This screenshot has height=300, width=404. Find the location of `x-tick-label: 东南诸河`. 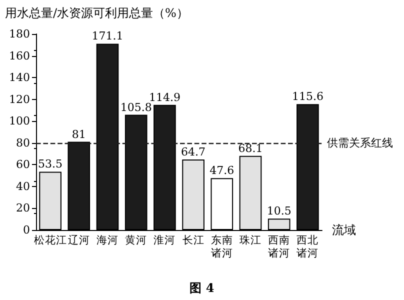

x-tick-label: 东南诸河 is located at coordinates (221, 247).